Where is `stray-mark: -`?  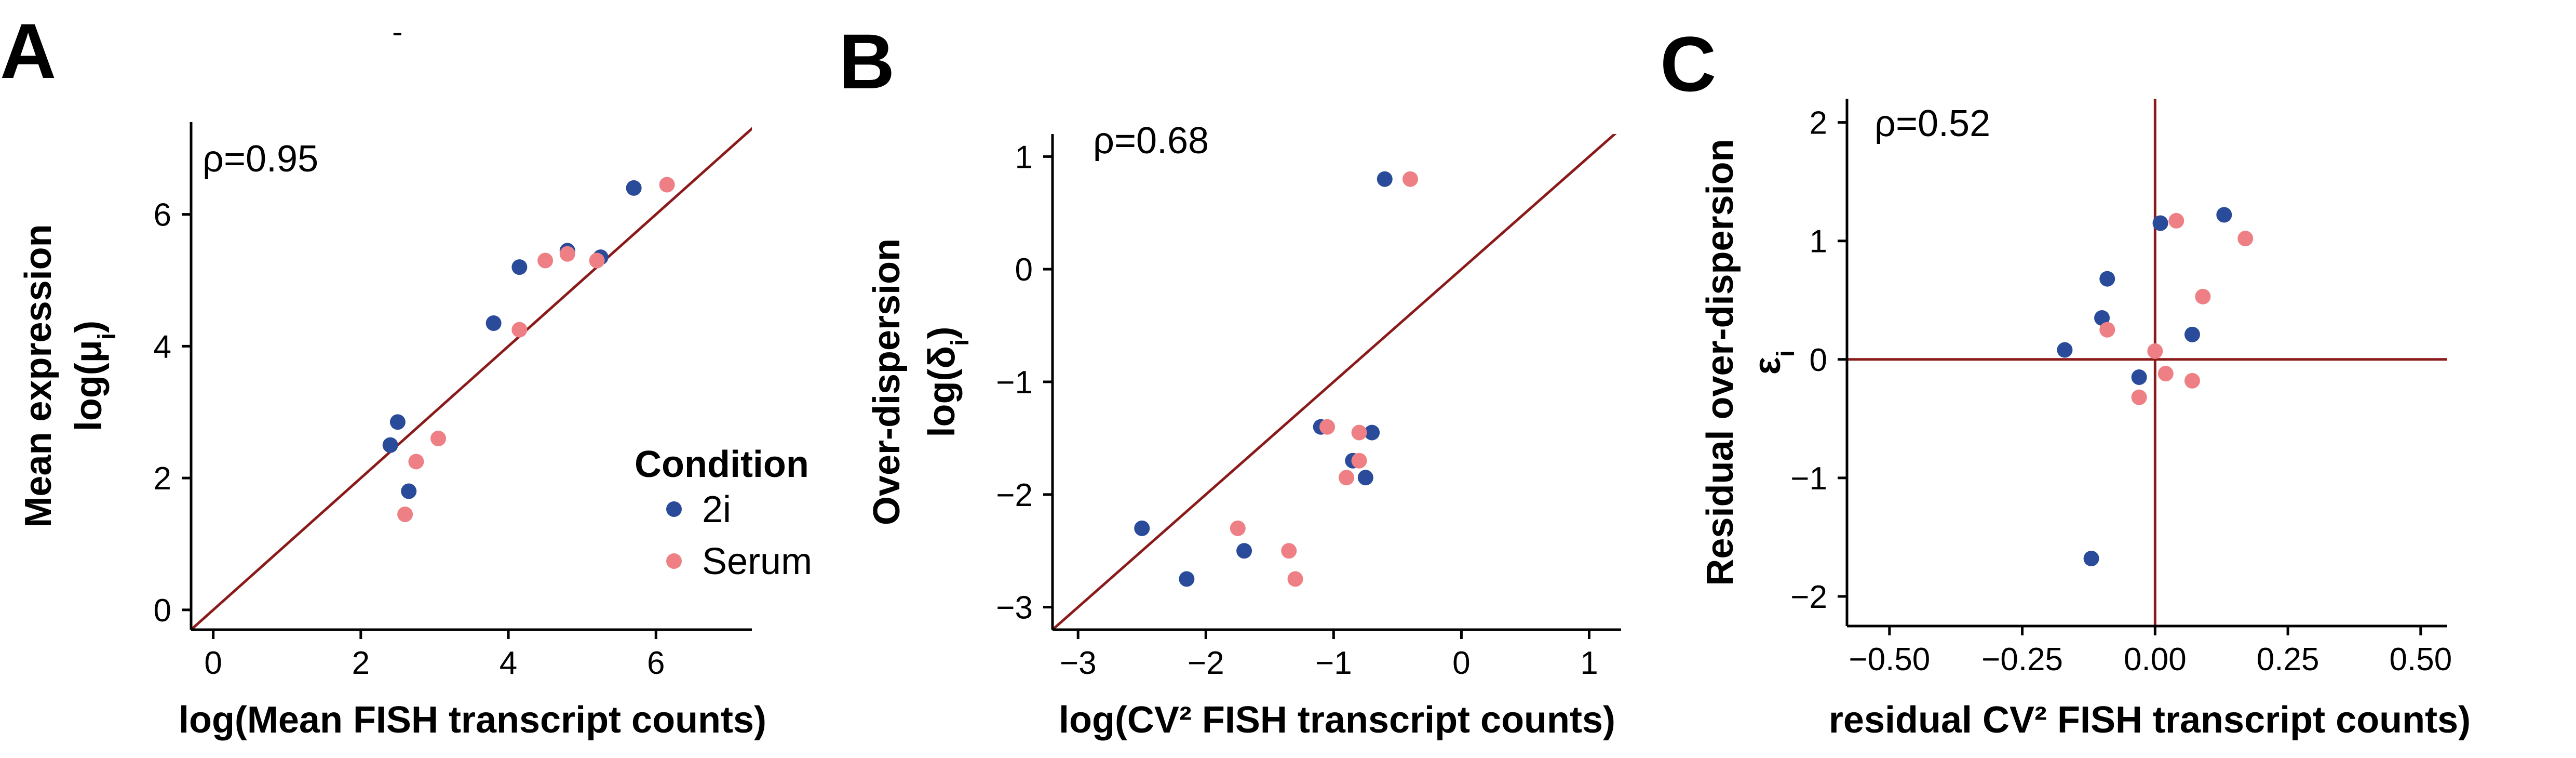 stray-mark: - is located at coordinates (397, 32).